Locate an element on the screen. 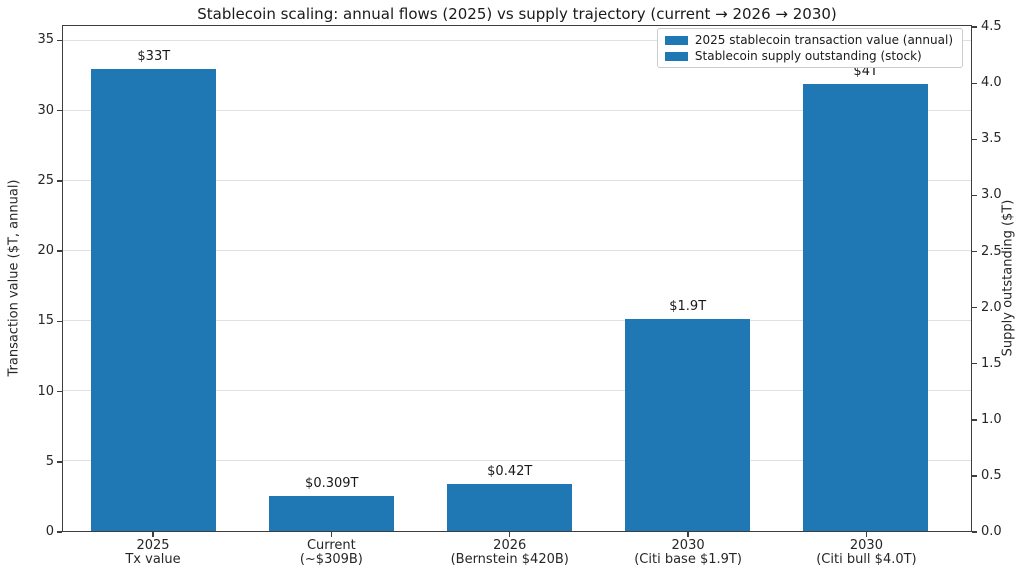 The image size is (1024, 576). bar-value-label: $1.9T is located at coordinates (688, 306).